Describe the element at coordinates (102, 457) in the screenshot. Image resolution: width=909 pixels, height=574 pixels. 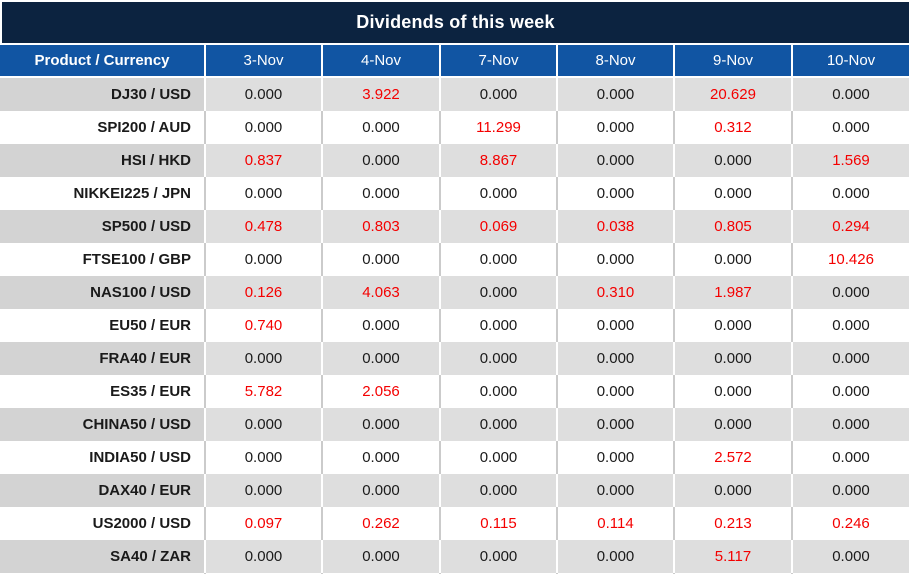
I see `row-label: INDIA50 / USD` at that location.